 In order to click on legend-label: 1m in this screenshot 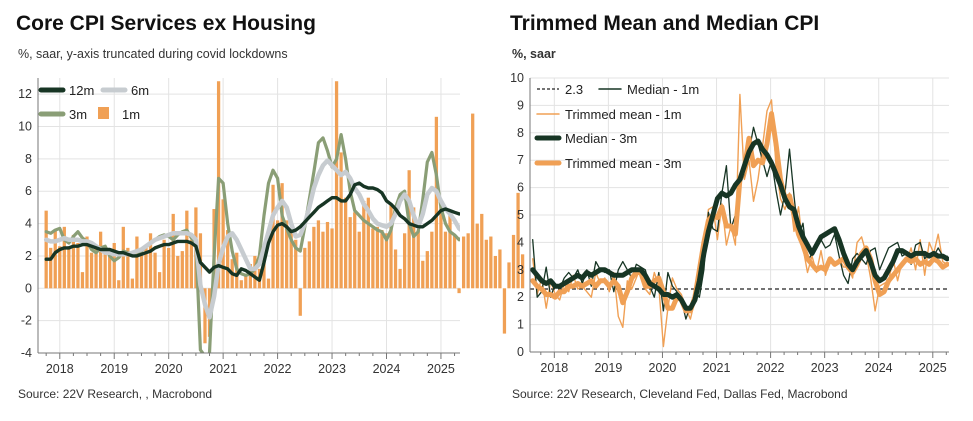, I will do `click(131, 114)`.